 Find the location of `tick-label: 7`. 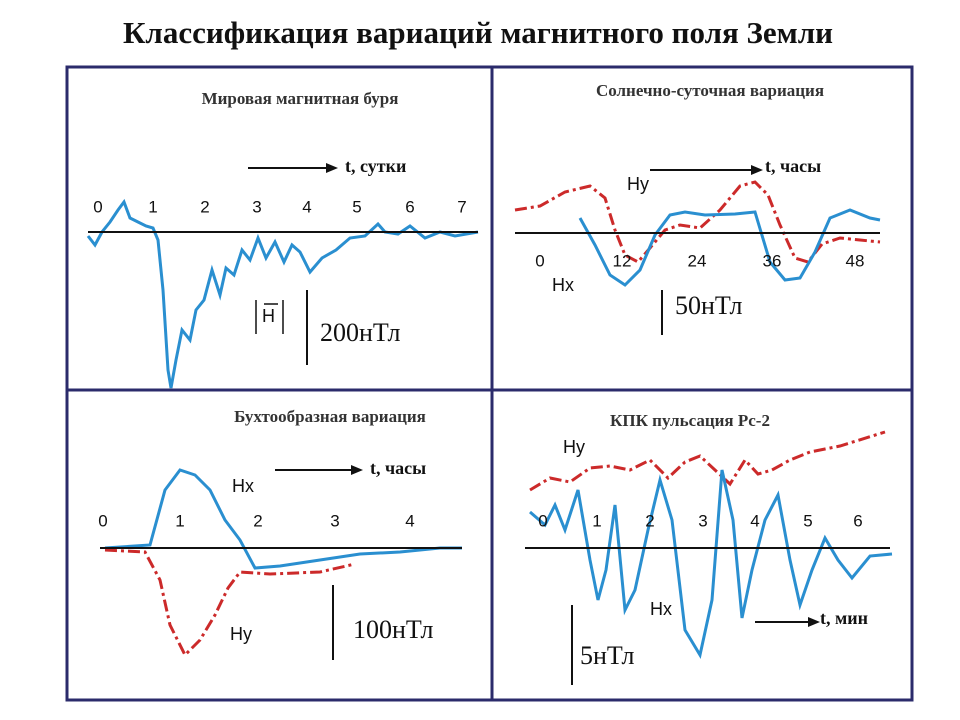

tick-label: 7 is located at coordinates (461, 206).